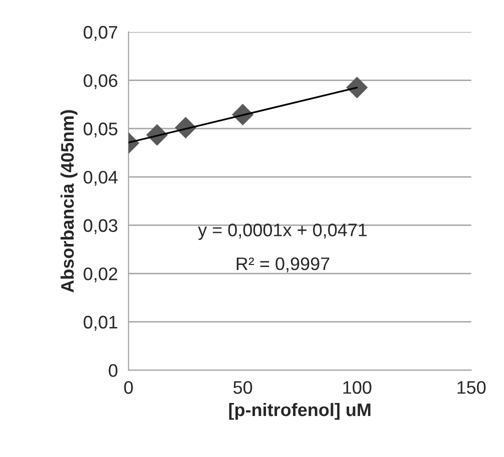 This screenshot has height=457, width=504. Describe the element at coordinates (101, 323) in the screenshot. I see `y-tick-label: 0,01` at that location.